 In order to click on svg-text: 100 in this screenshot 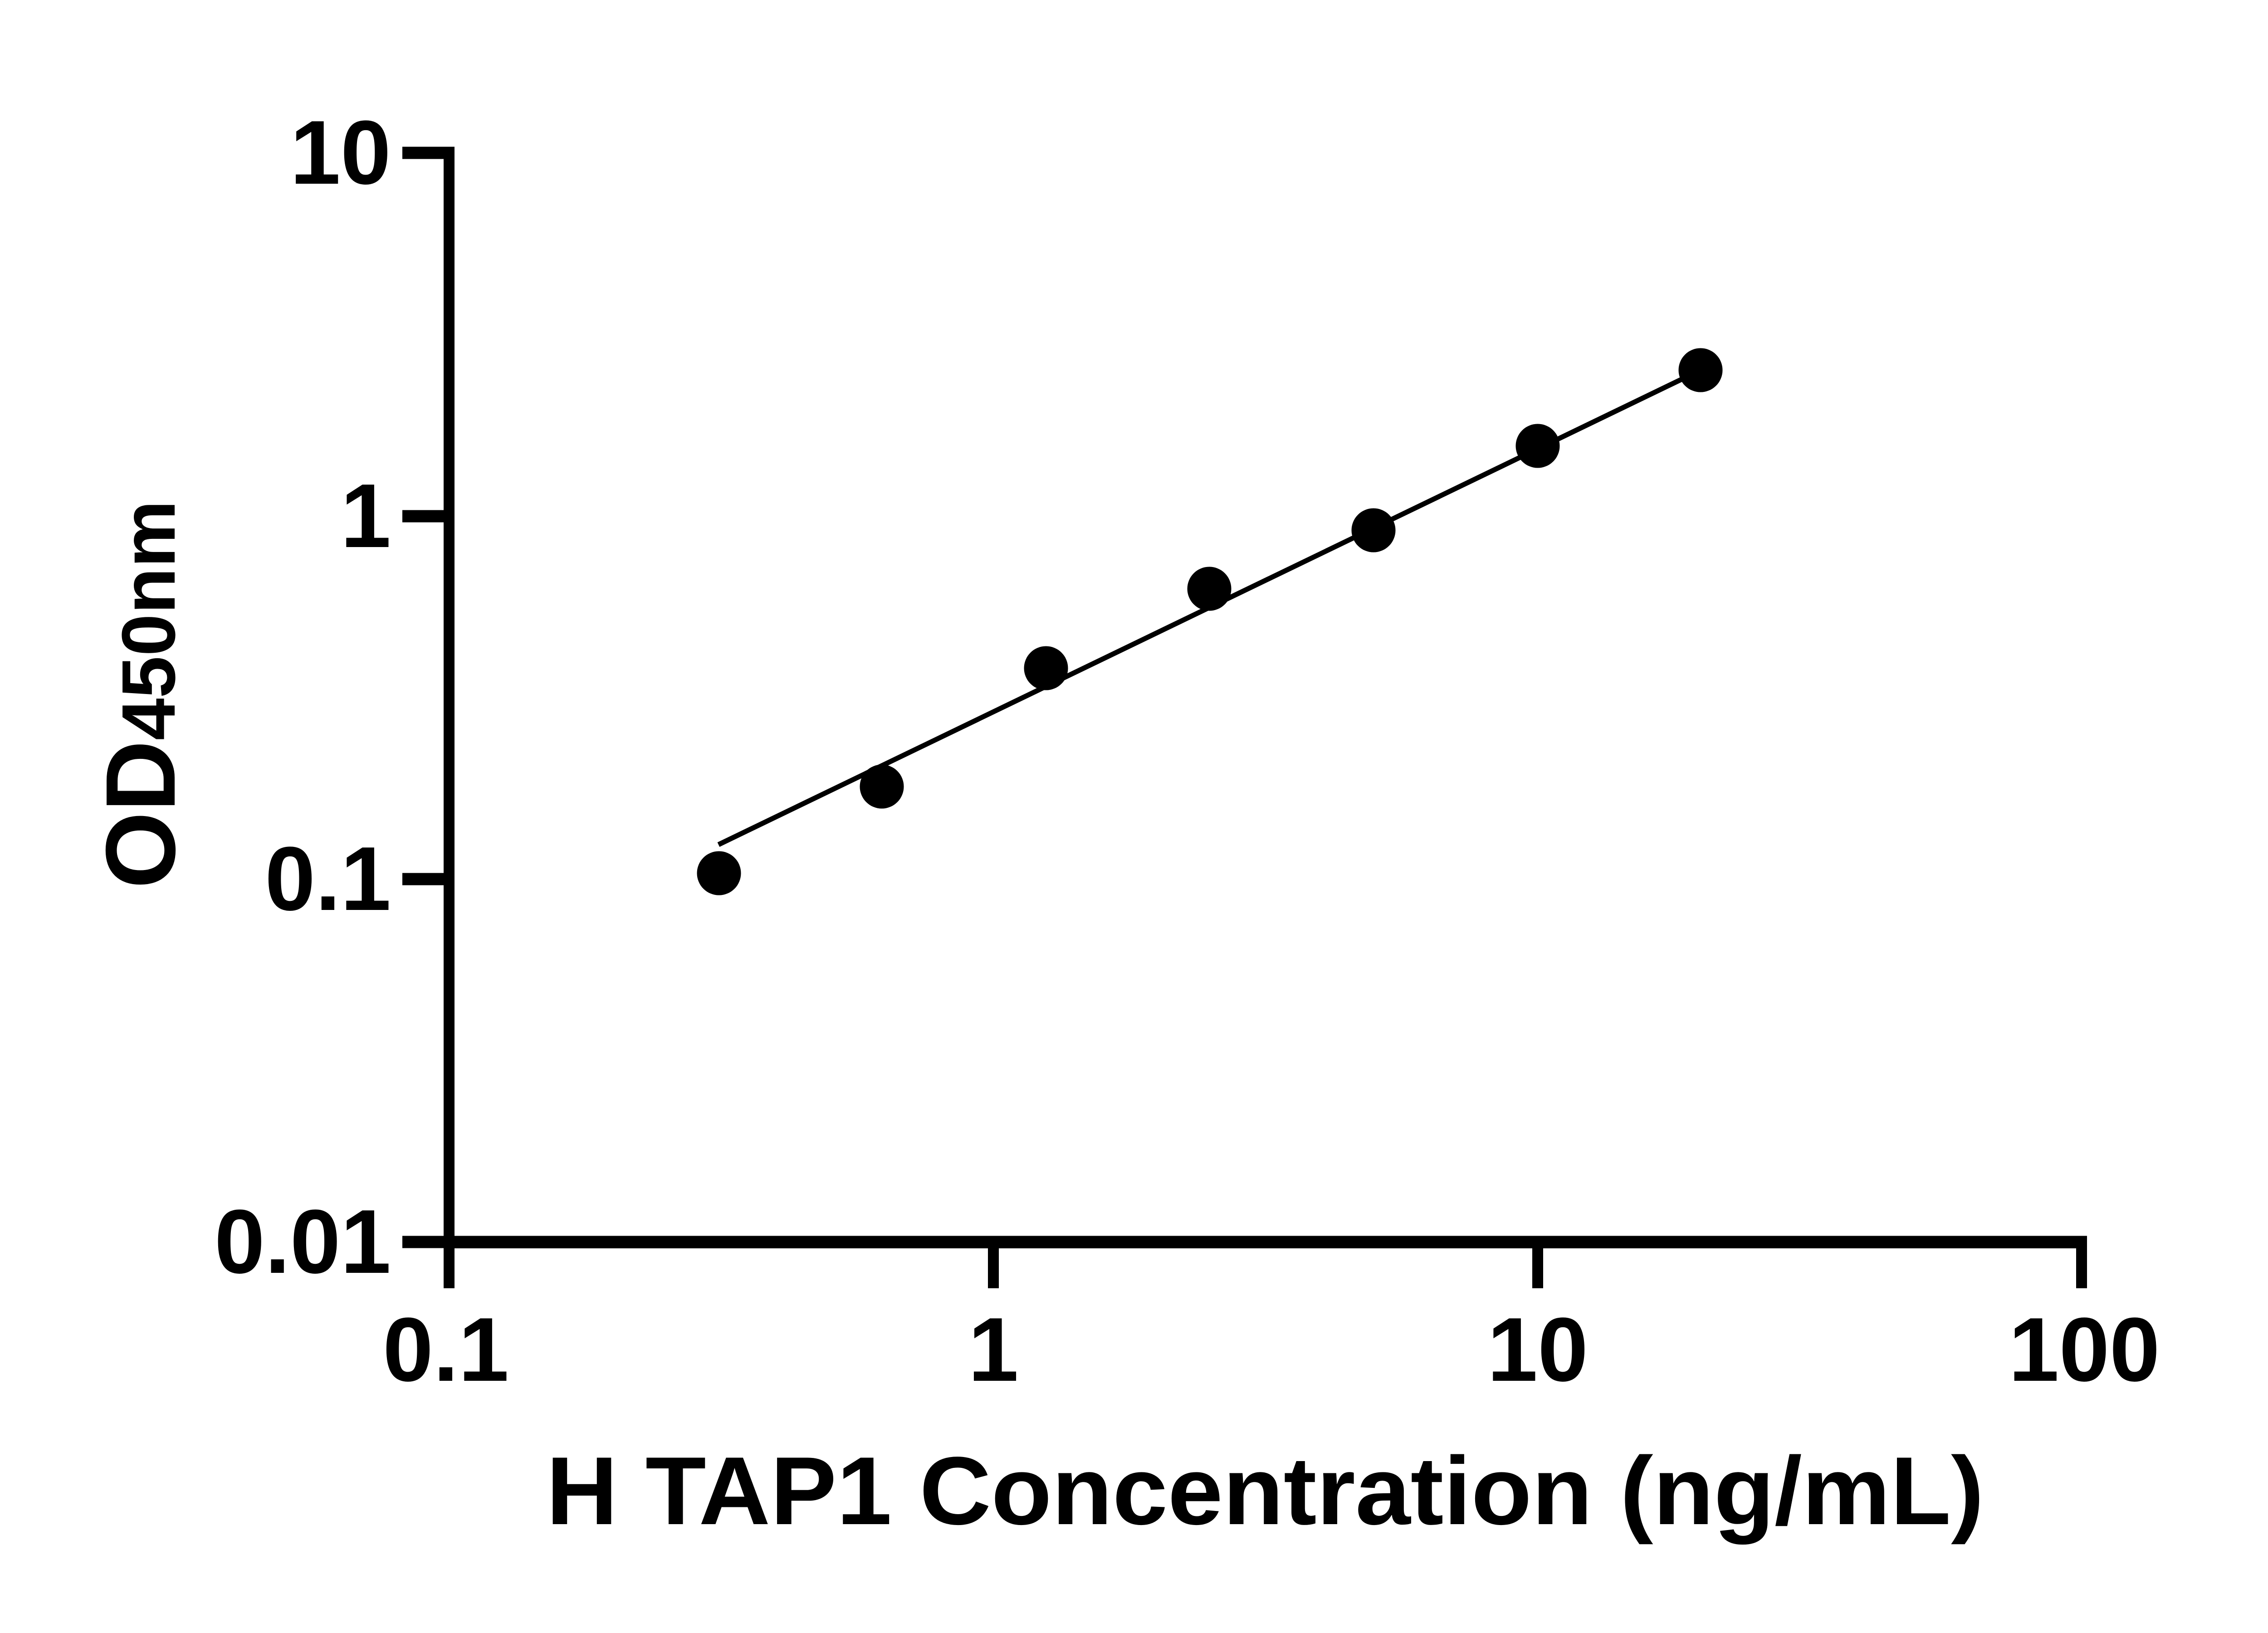, I will do `click(2084, 1349)`.